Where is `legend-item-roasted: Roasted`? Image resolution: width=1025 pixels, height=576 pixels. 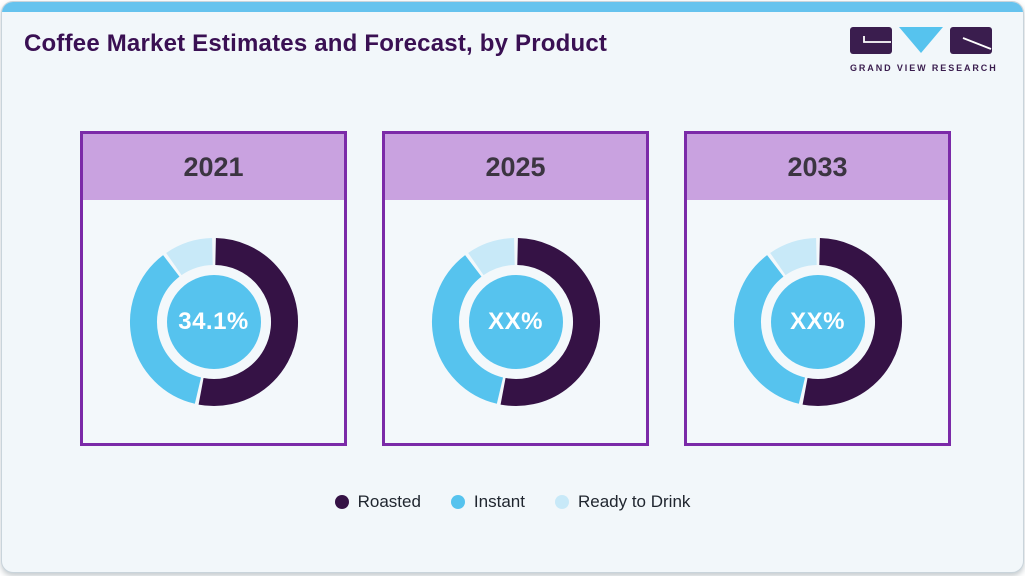 legend-item-roasted: Roasted is located at coordinates (377, 502).